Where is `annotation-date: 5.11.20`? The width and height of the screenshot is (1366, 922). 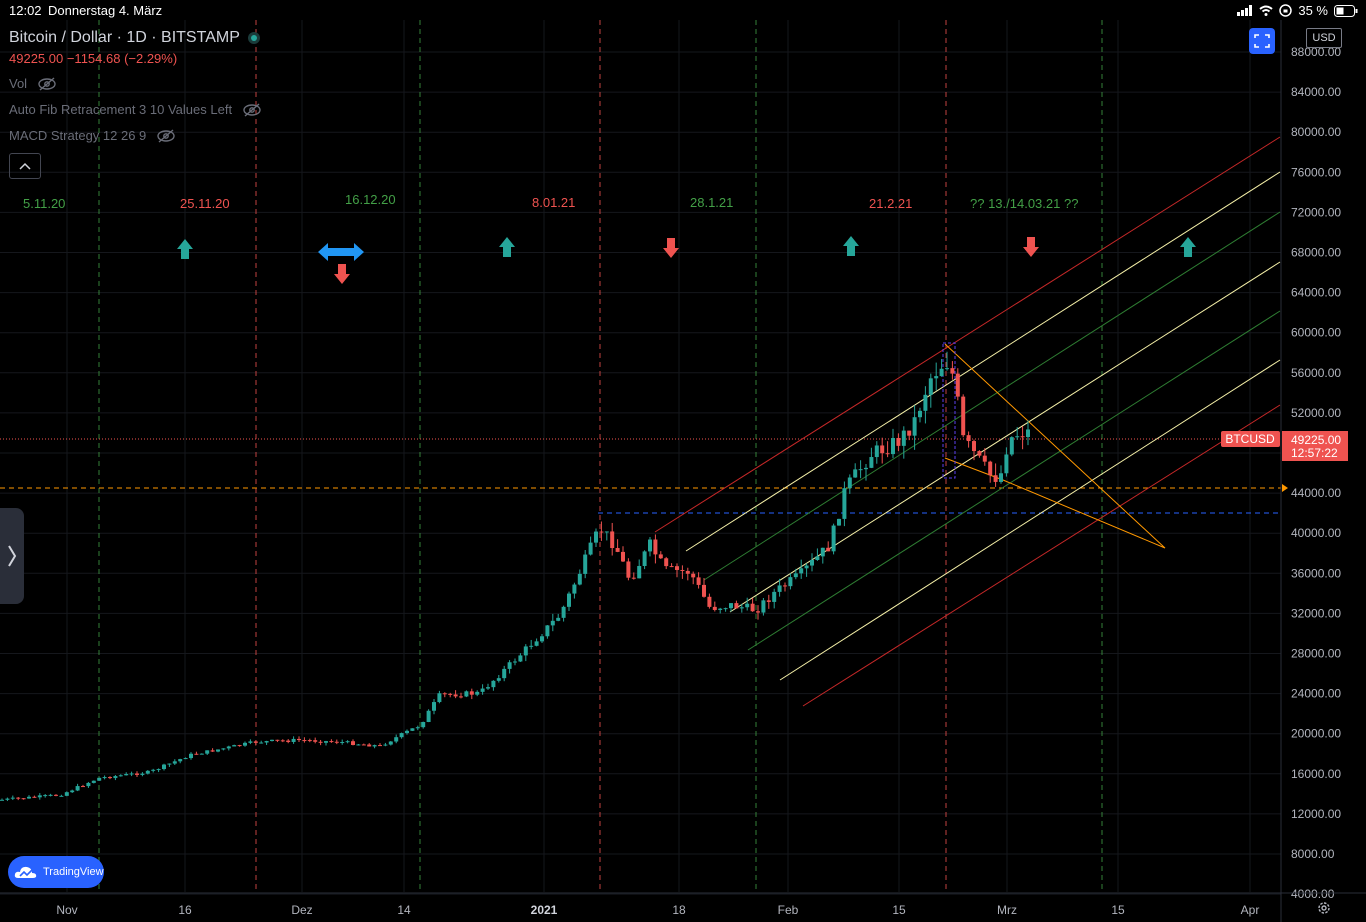 annotation-date: 5.11.20 is located at coordinates (44, 203).